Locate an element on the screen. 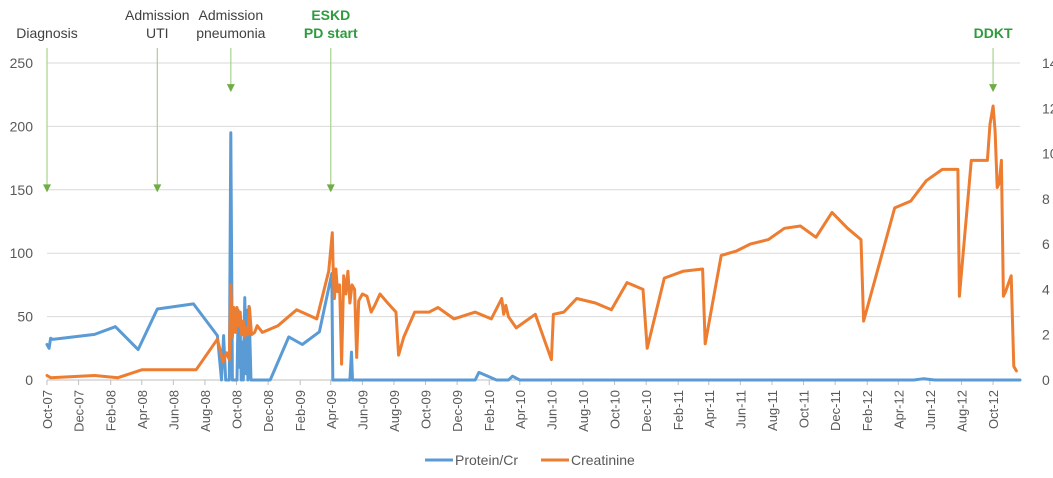 Image resolution: width=1053 pixels, height=478 pixels. x-tick-label: Jun-10 is located at coordinates (551, 410).